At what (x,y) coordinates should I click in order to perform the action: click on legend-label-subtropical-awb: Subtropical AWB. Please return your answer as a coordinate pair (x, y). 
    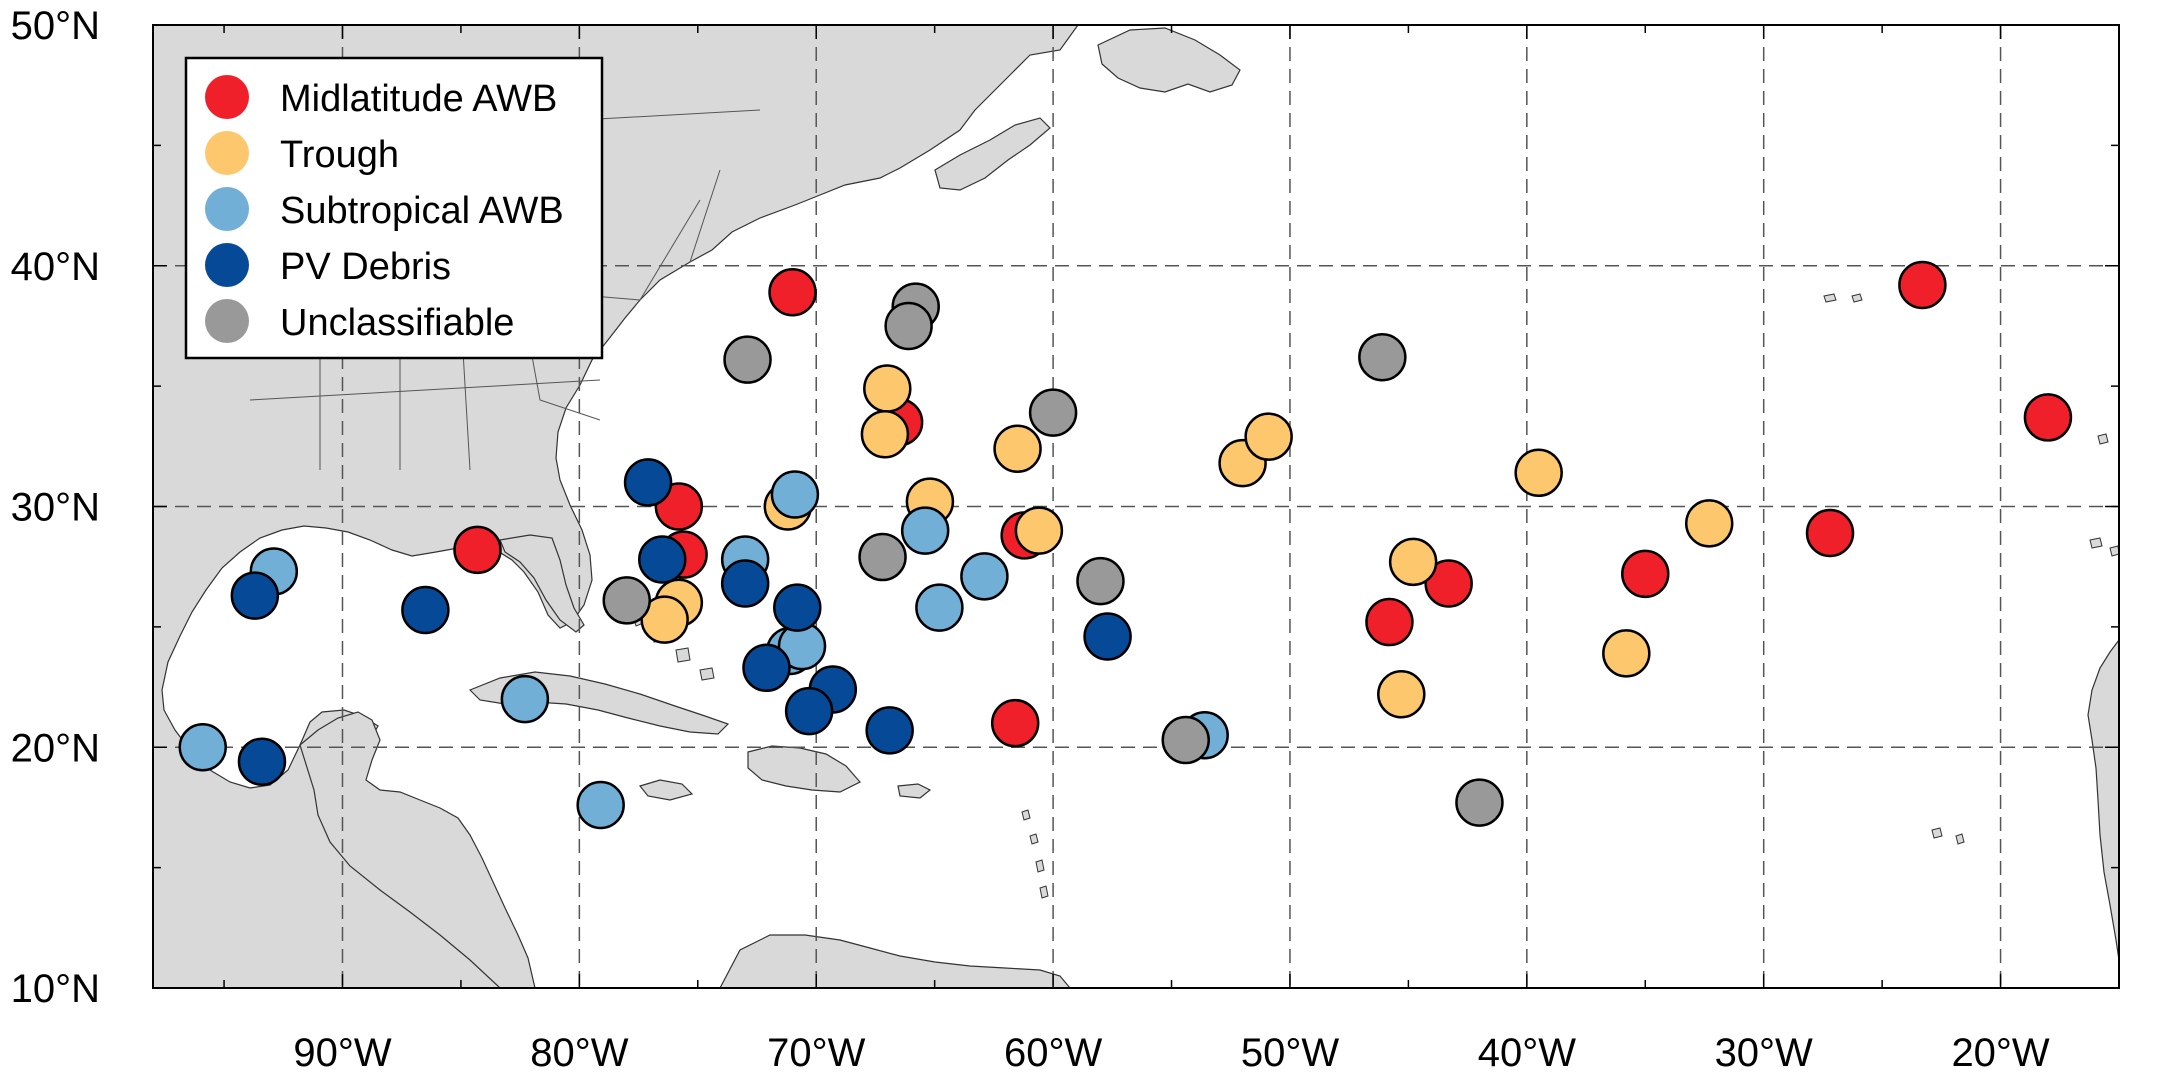
    Looking at the image, I should click on (422, 211).